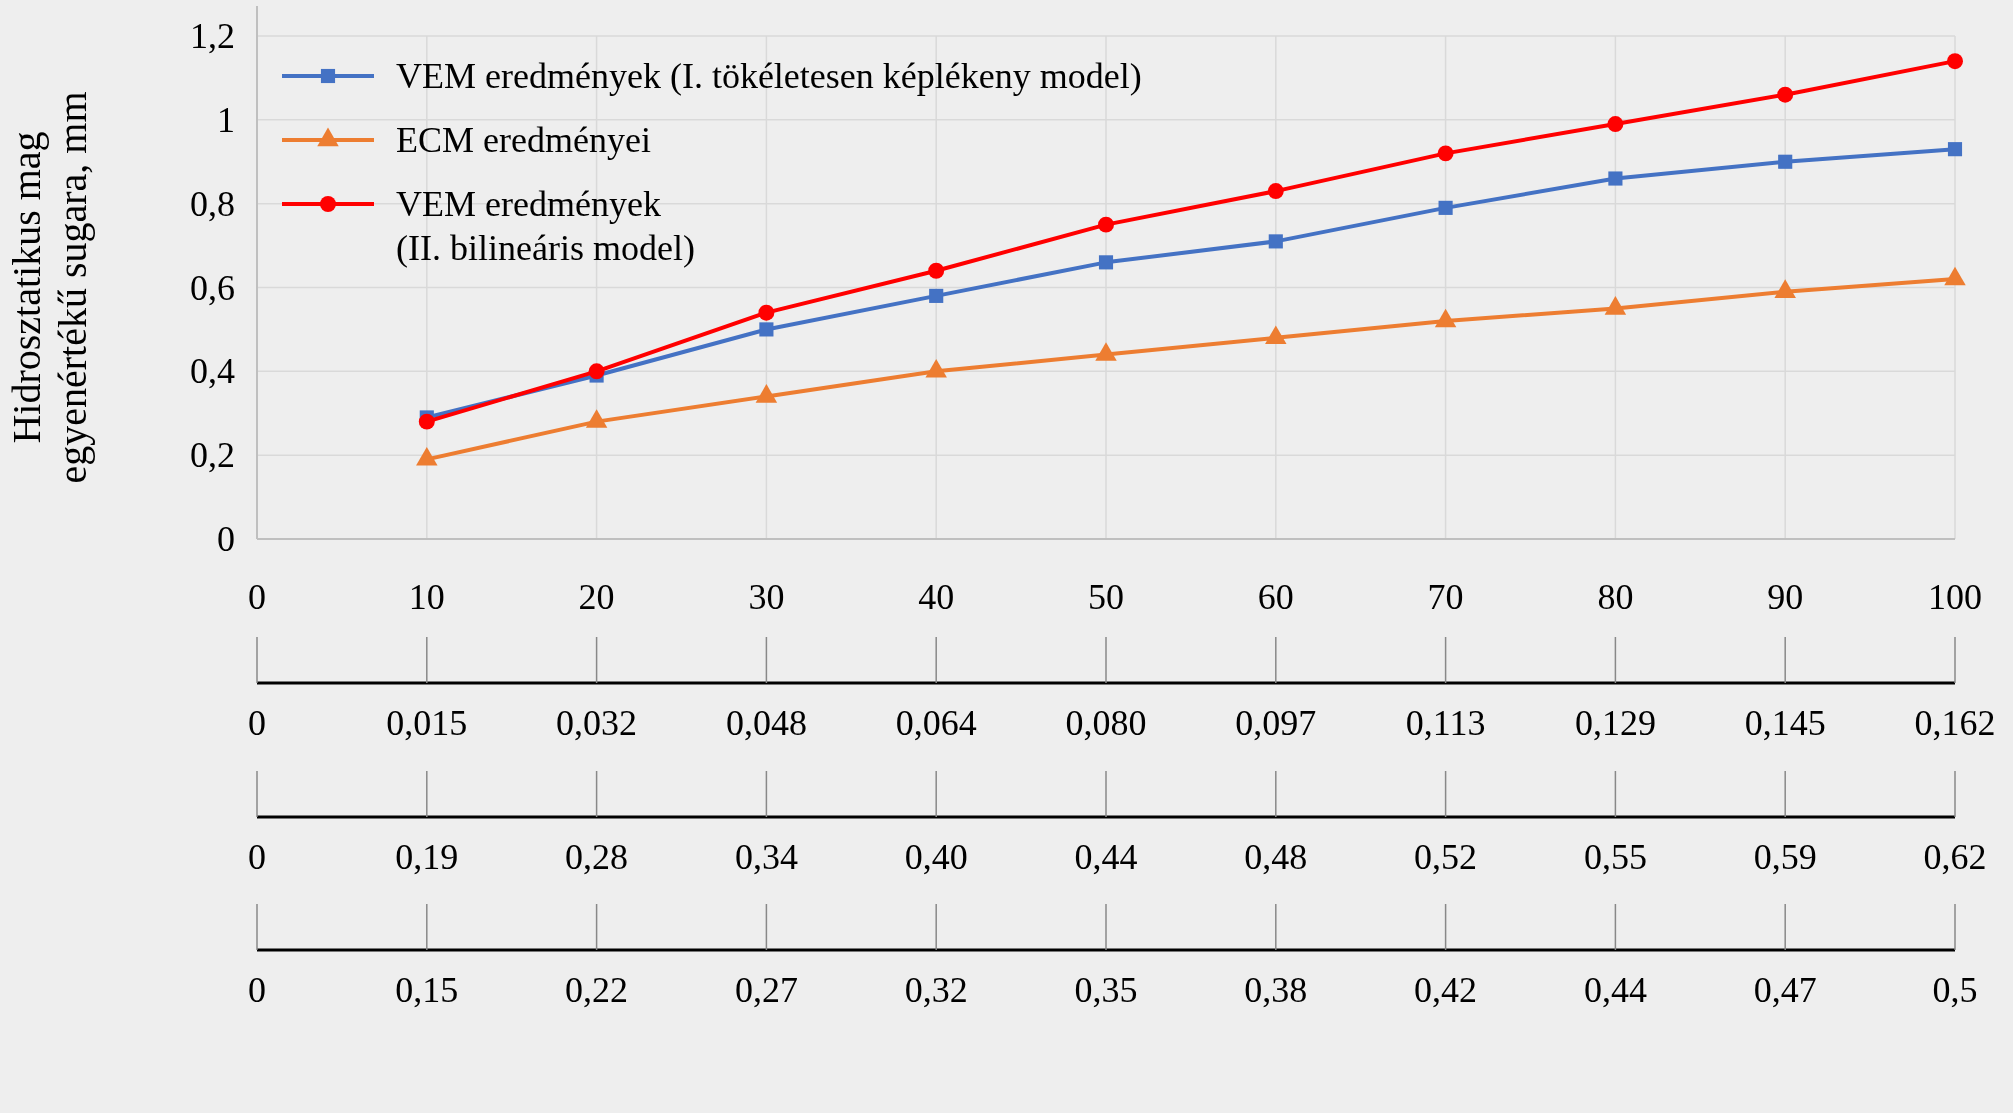 Image resolution: width=2013 pixels, height=1113 pixels. Describe the element at coordinates (1106, 597) in the screenshot. I see `x-tick-label: 50` at that location.